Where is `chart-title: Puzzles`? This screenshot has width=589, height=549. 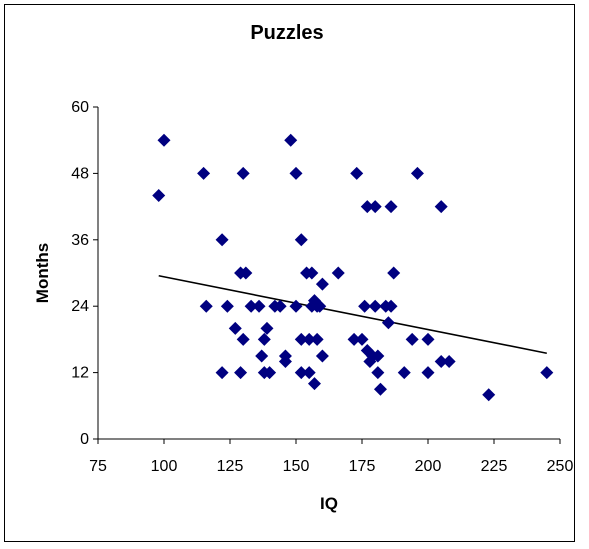
chart-title: Puzzles is located at coordinates (286, 33).